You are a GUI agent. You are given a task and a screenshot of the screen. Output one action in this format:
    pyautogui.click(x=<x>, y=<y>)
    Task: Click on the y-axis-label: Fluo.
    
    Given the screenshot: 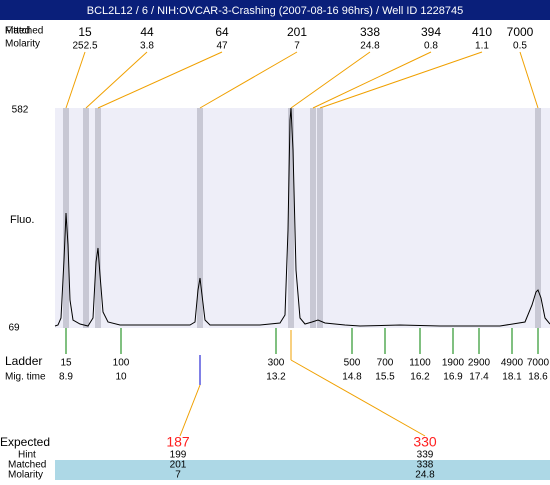 What is the action you would take?
    pyautogui.click(x=22, y=220)
    